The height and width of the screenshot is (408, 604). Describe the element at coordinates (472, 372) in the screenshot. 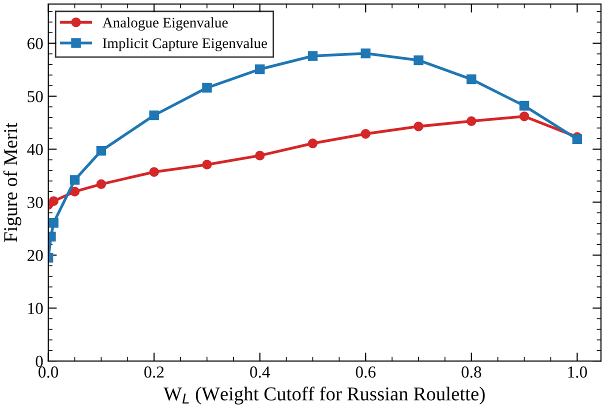

I see `x-tick-label: 0.8` at that location.